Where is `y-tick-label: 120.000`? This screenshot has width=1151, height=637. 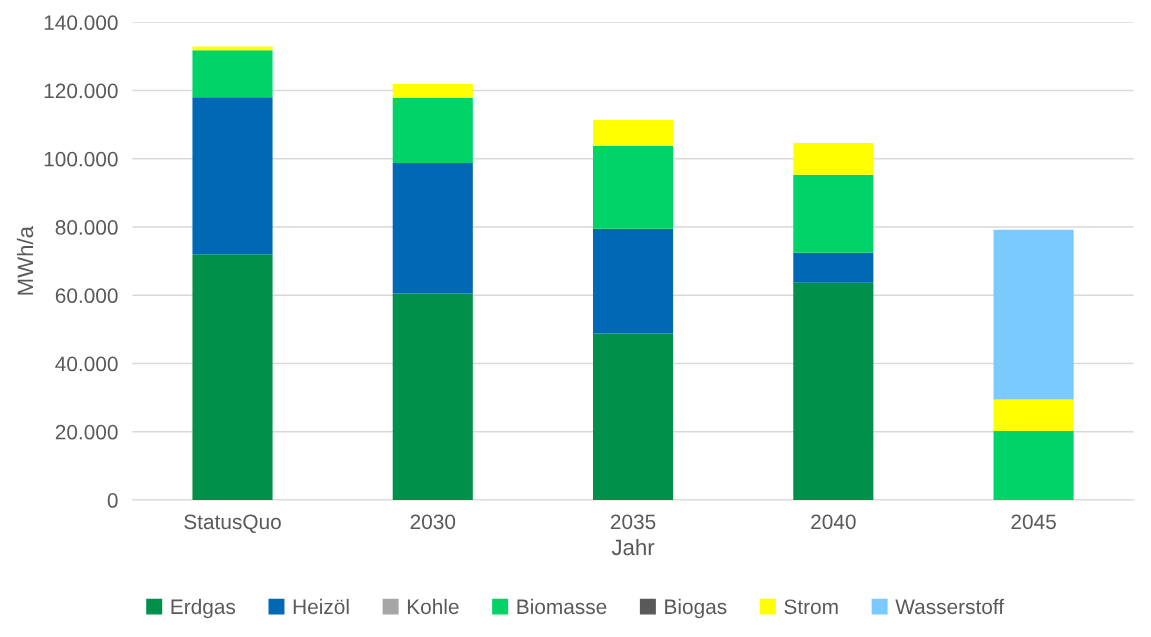
y-tick-label: 120.000 is located at coordinates (81, 91).